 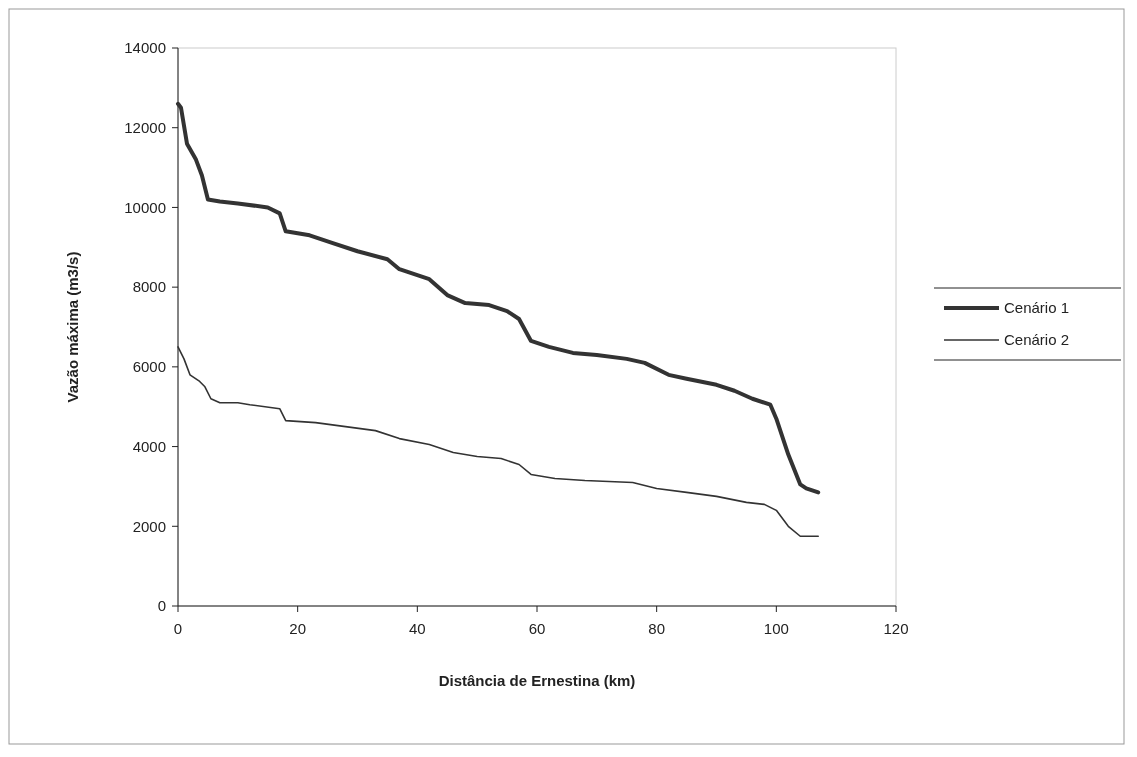 What do you see at coordinates (1037, 308) in the screenshot?
I see `legend-label: Cenário 1` at bounding box center [1037, 308].